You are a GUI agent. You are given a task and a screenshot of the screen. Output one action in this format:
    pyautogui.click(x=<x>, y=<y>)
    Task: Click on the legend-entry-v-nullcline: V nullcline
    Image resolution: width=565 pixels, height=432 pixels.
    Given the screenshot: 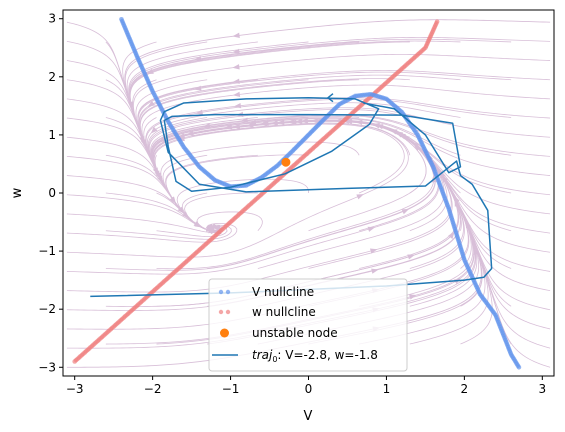 What is the action you would take?
    pyautogui.click(x=266, y=292)
    